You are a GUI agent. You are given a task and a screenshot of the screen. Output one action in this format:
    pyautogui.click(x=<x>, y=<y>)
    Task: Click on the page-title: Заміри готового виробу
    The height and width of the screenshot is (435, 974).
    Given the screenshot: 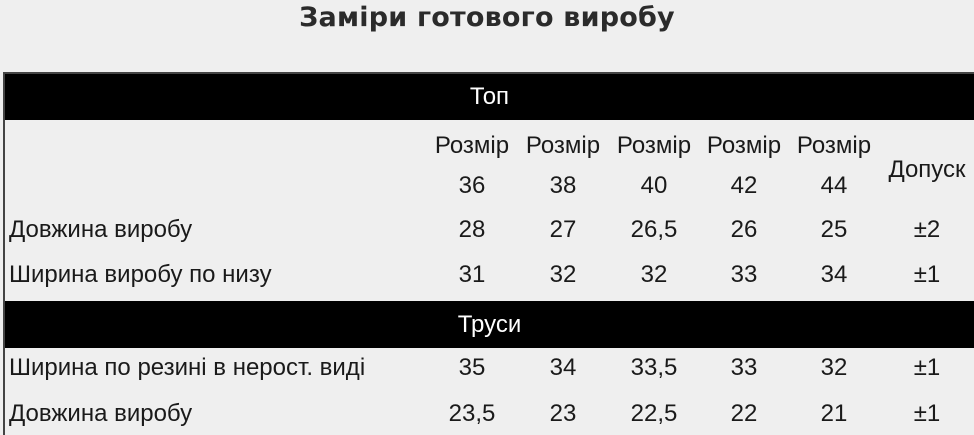 What is the action you would take?
    pyautogui.click(x=487, y=17)
    